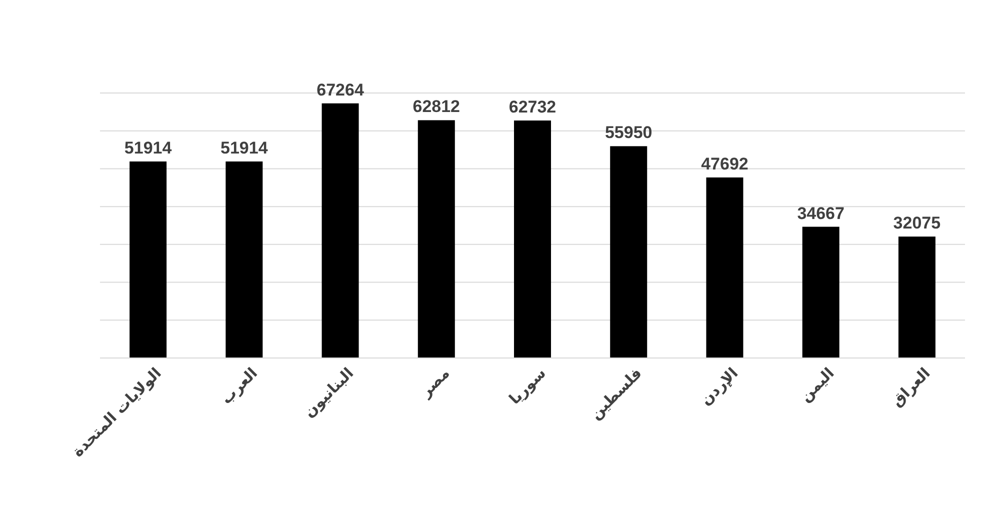  What do you see at coordinates (719, 386) in the screenshot?
I see `x-tick-label: الإردن` at bounding box center [719, 386].